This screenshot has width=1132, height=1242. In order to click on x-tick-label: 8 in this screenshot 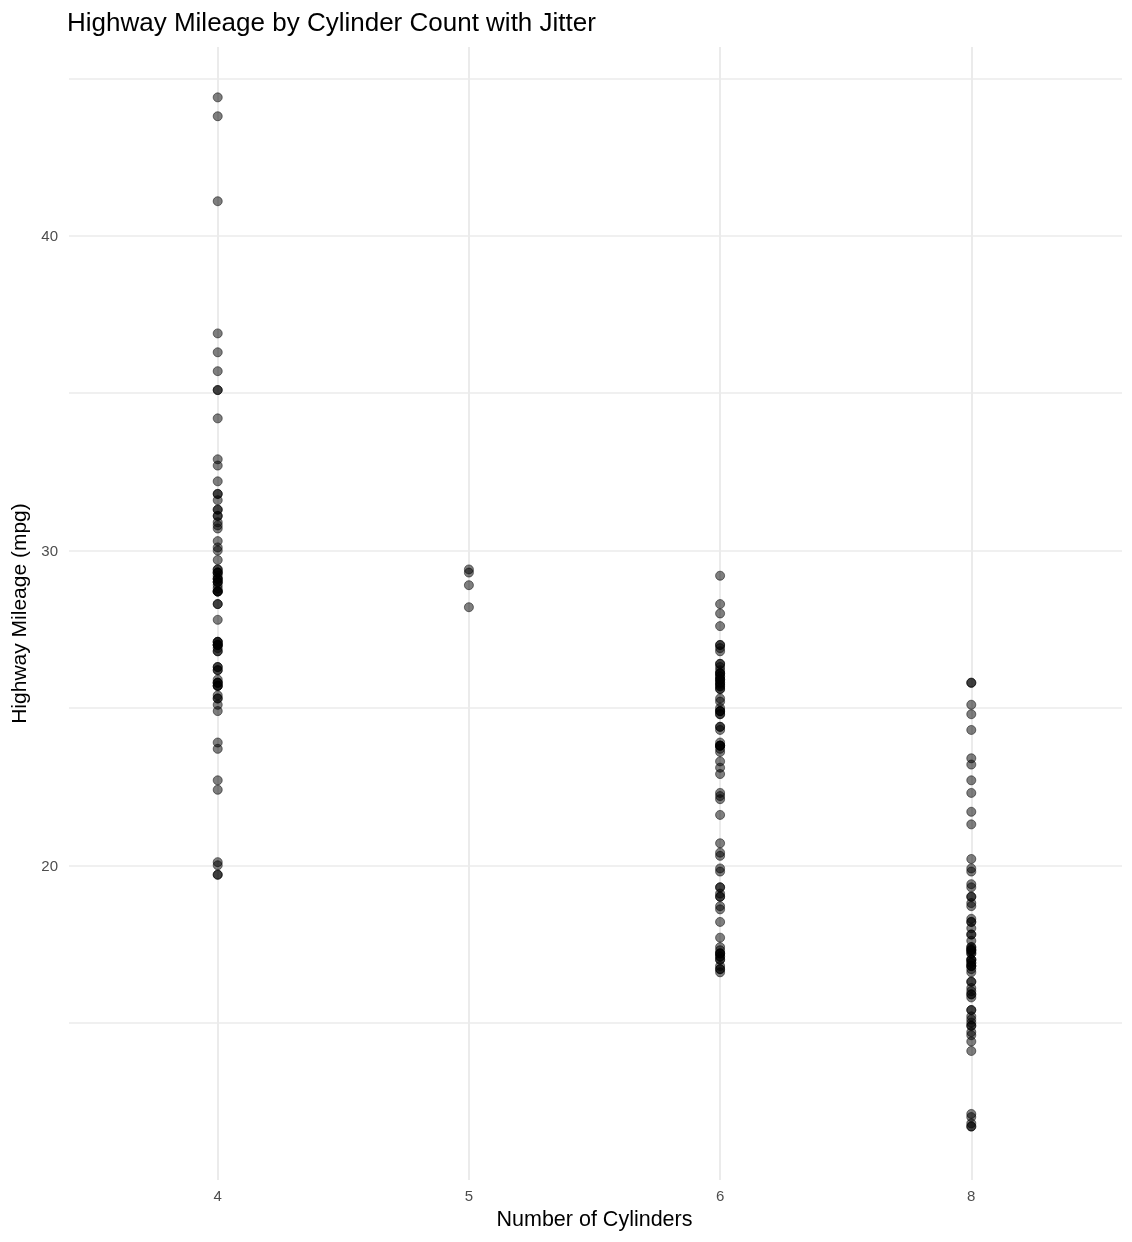, I will do `click(971, 1195)`.